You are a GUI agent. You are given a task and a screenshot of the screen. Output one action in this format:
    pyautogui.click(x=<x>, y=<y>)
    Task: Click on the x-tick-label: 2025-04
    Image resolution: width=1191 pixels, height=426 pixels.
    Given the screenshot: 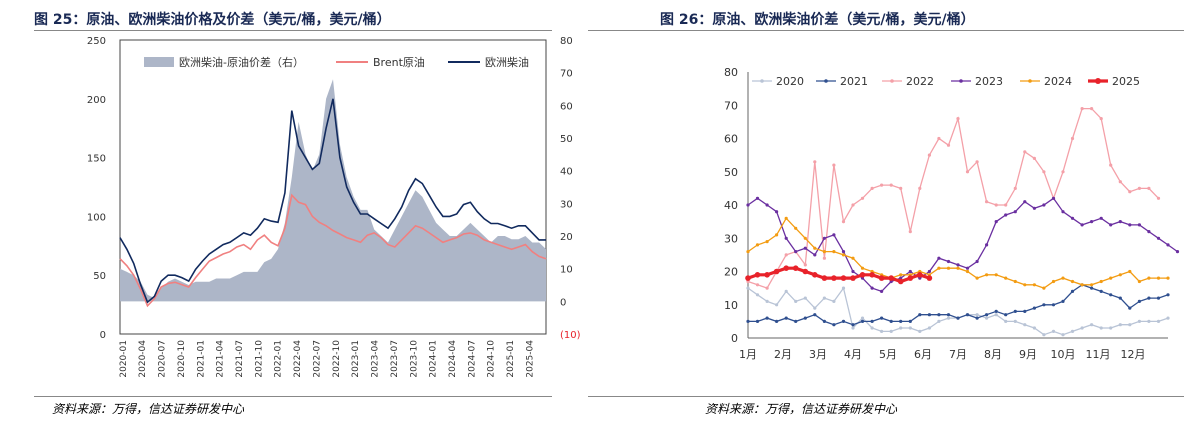 What is the action you would take?
    pyautogui.click(x=530, y=359)
    